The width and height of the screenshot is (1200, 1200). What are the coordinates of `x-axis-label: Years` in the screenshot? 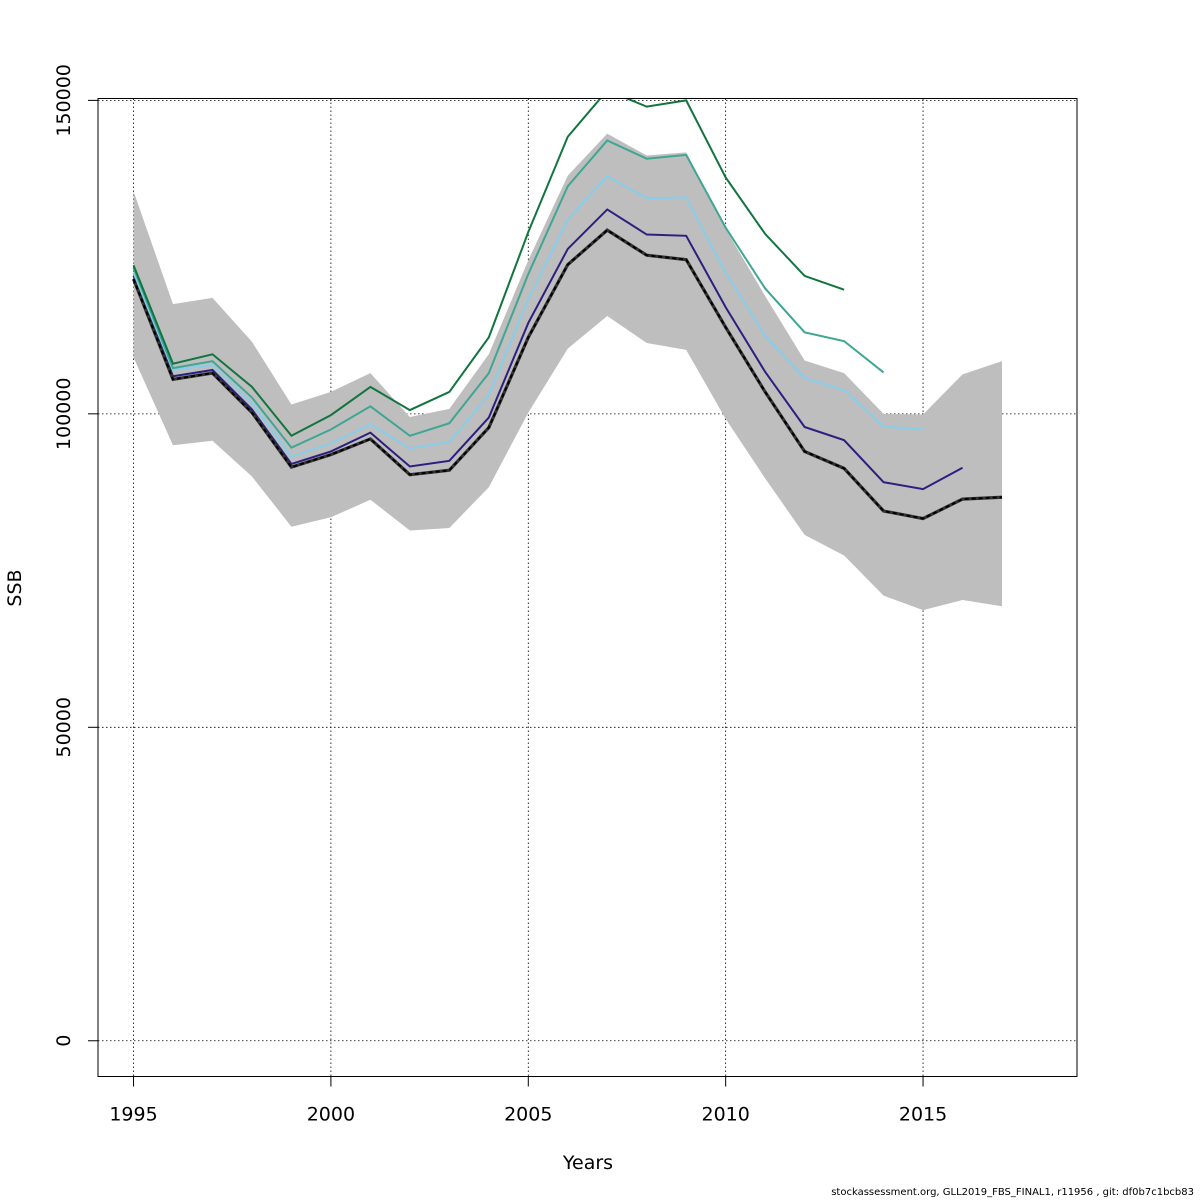 It's located at (587, 1163).